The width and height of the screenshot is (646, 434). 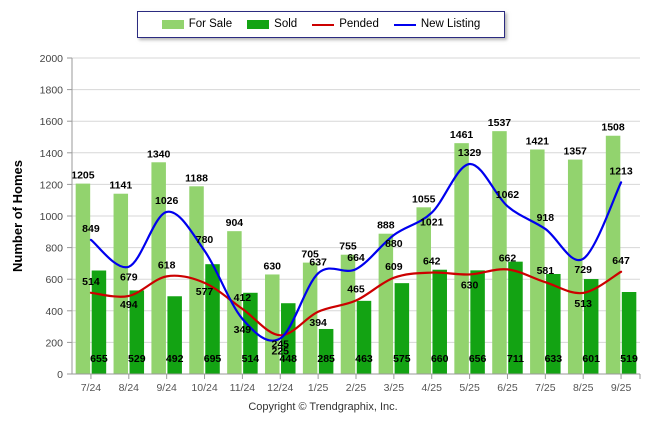 I want to click on value-label-pended: 245, so click(x=281, y=344).